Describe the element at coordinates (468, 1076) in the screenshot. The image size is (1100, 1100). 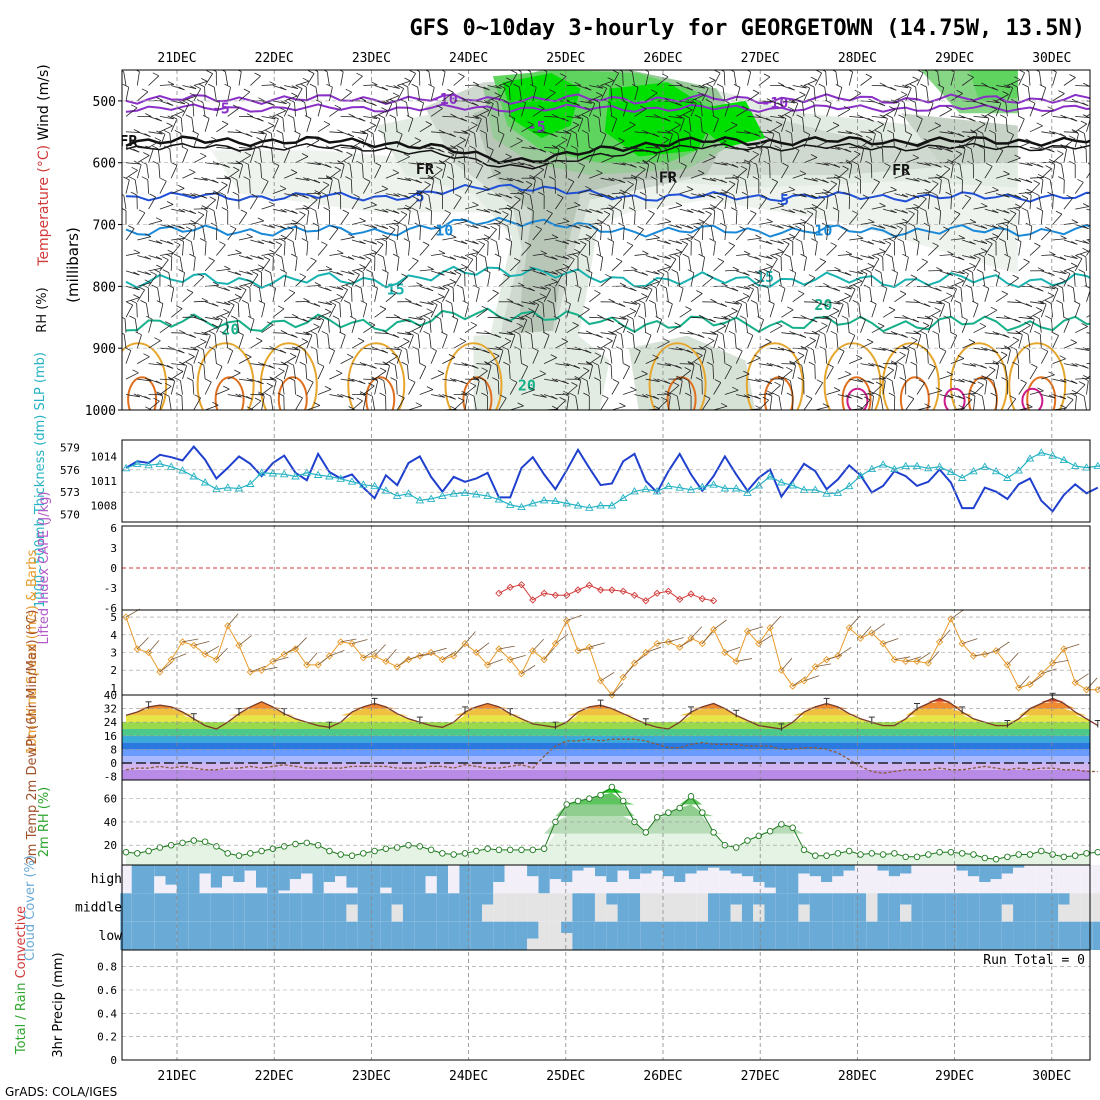
I see `day-label-bottom: 24DEC` at that location.